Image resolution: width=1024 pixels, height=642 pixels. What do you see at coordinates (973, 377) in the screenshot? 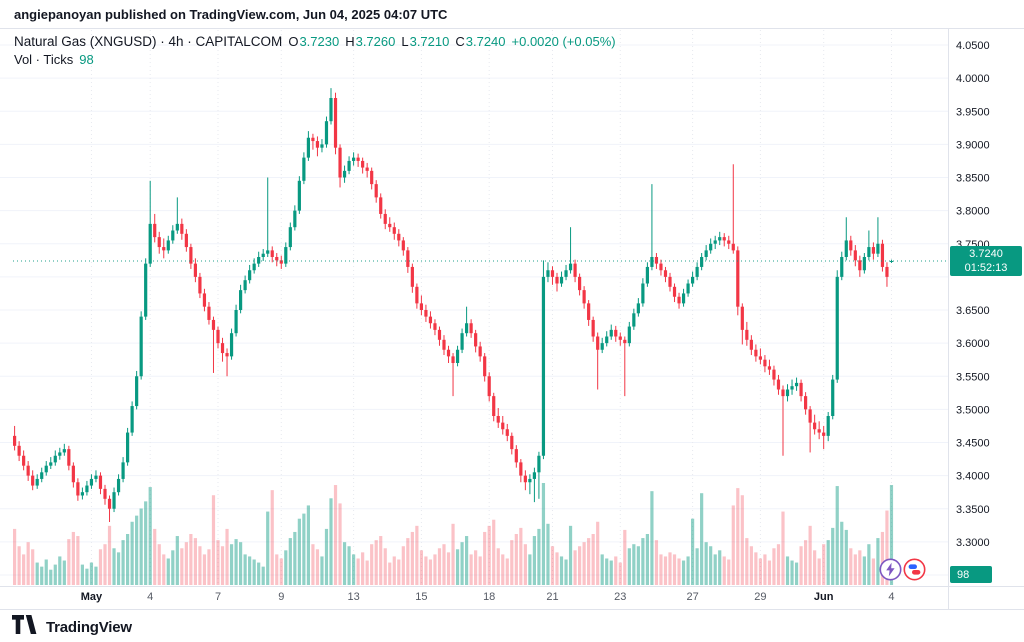
I see `price-axis-label: 3.5500` at bounding box center [973, 377].